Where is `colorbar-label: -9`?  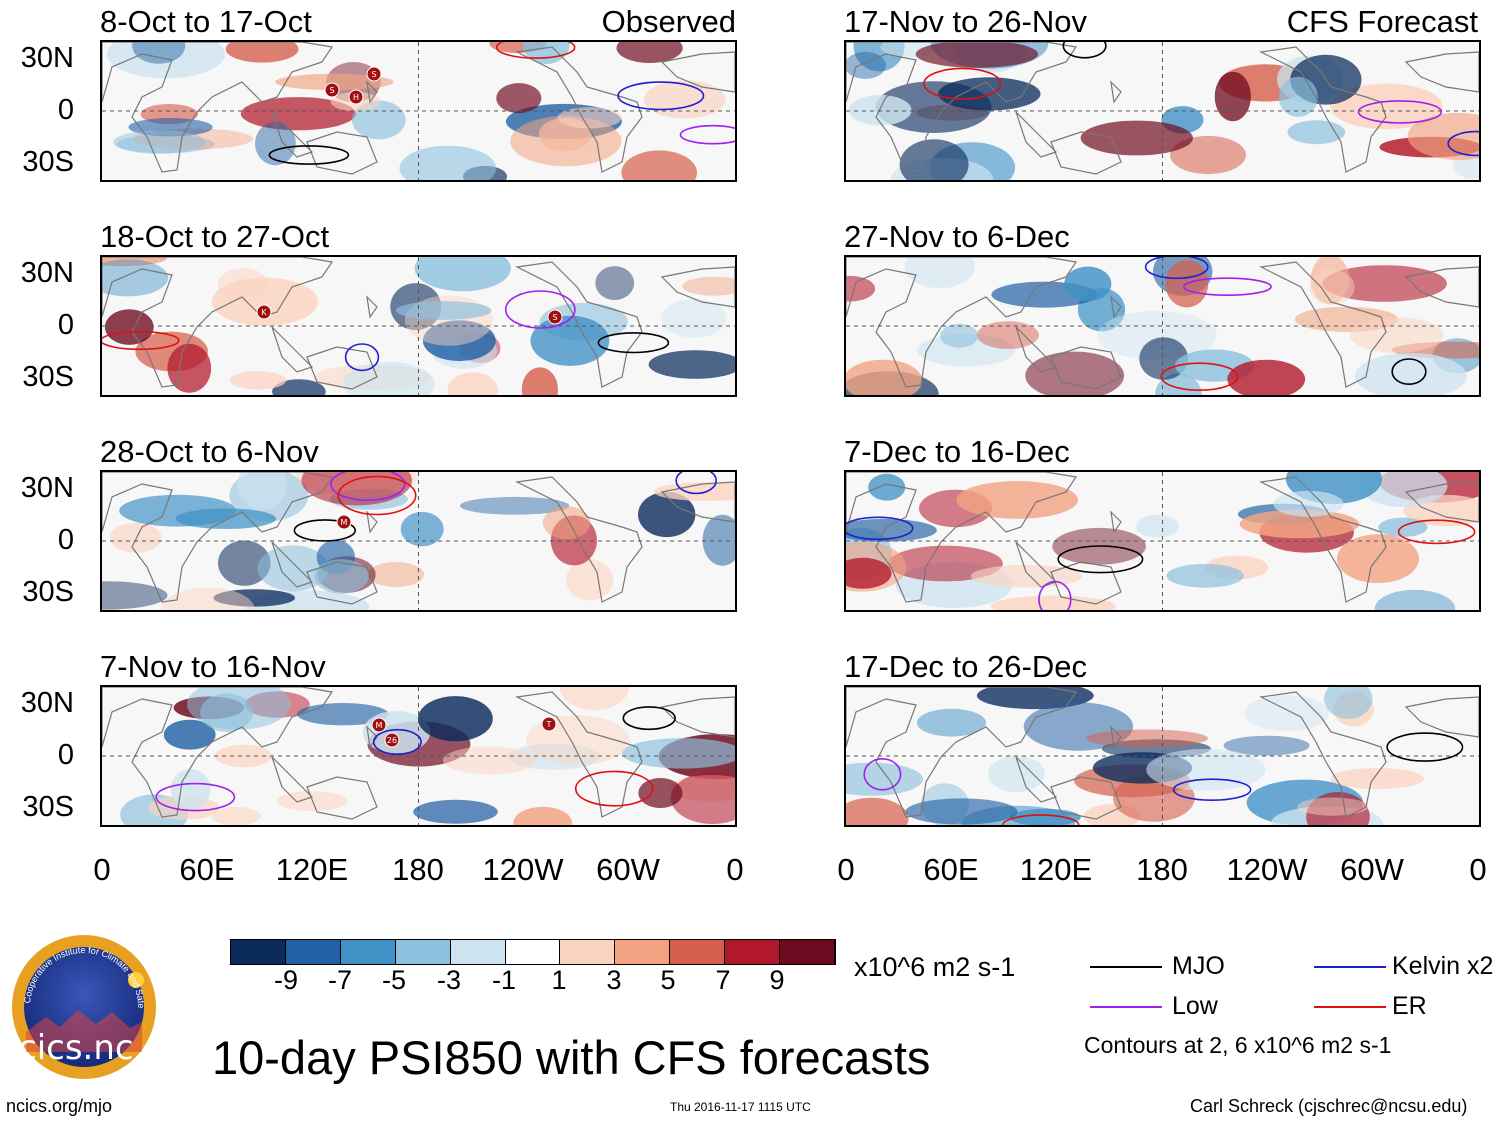
colorbar-label: -9 is located at coordinates (286, 980).